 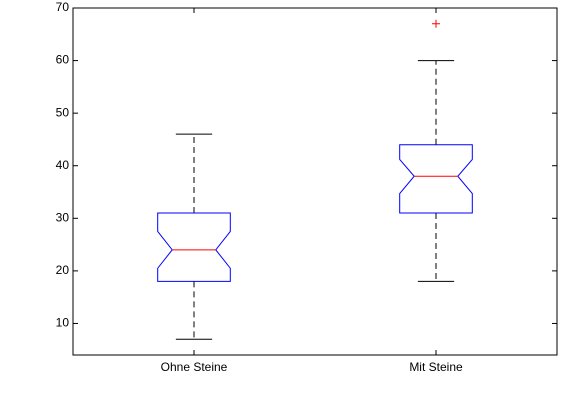 I want to click on y-tick-label: 50, so click(x=63, y=112).